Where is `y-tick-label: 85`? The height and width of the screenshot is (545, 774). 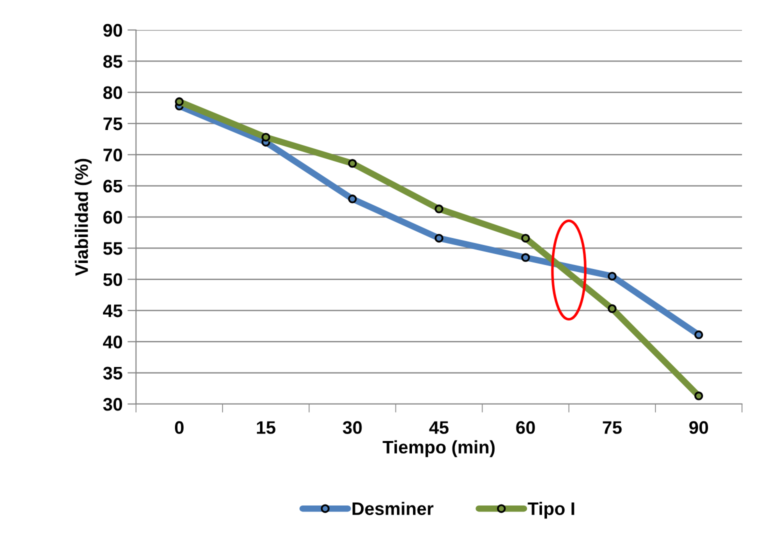 y-tick-label: 85 is located at coordinates (112, 61).